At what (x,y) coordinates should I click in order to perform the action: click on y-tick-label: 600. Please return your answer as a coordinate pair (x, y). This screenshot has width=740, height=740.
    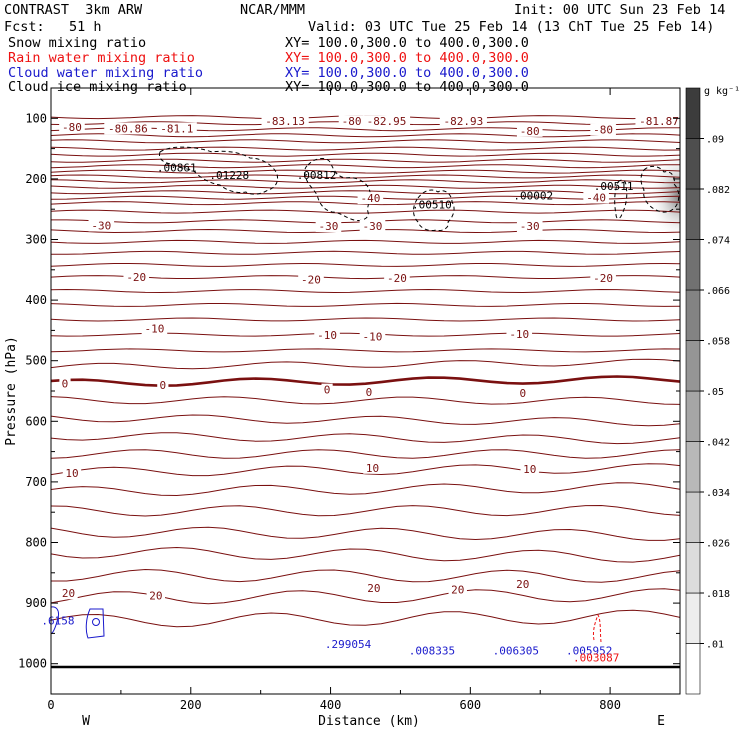
    Looking at the image, I should click on (36, 421).